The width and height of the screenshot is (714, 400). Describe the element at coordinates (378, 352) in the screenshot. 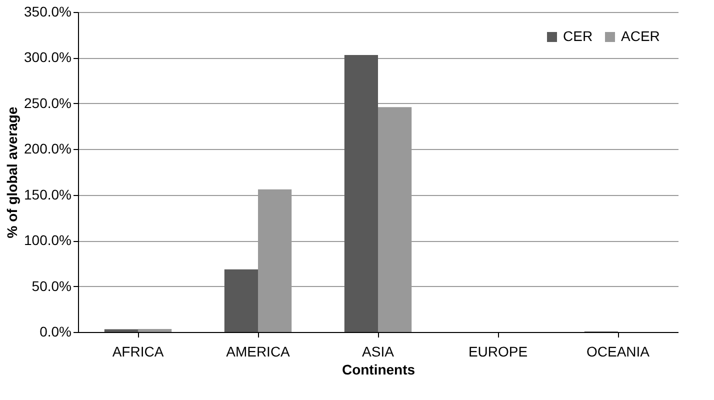

I see `x-tick-label: ASIA` at that location.